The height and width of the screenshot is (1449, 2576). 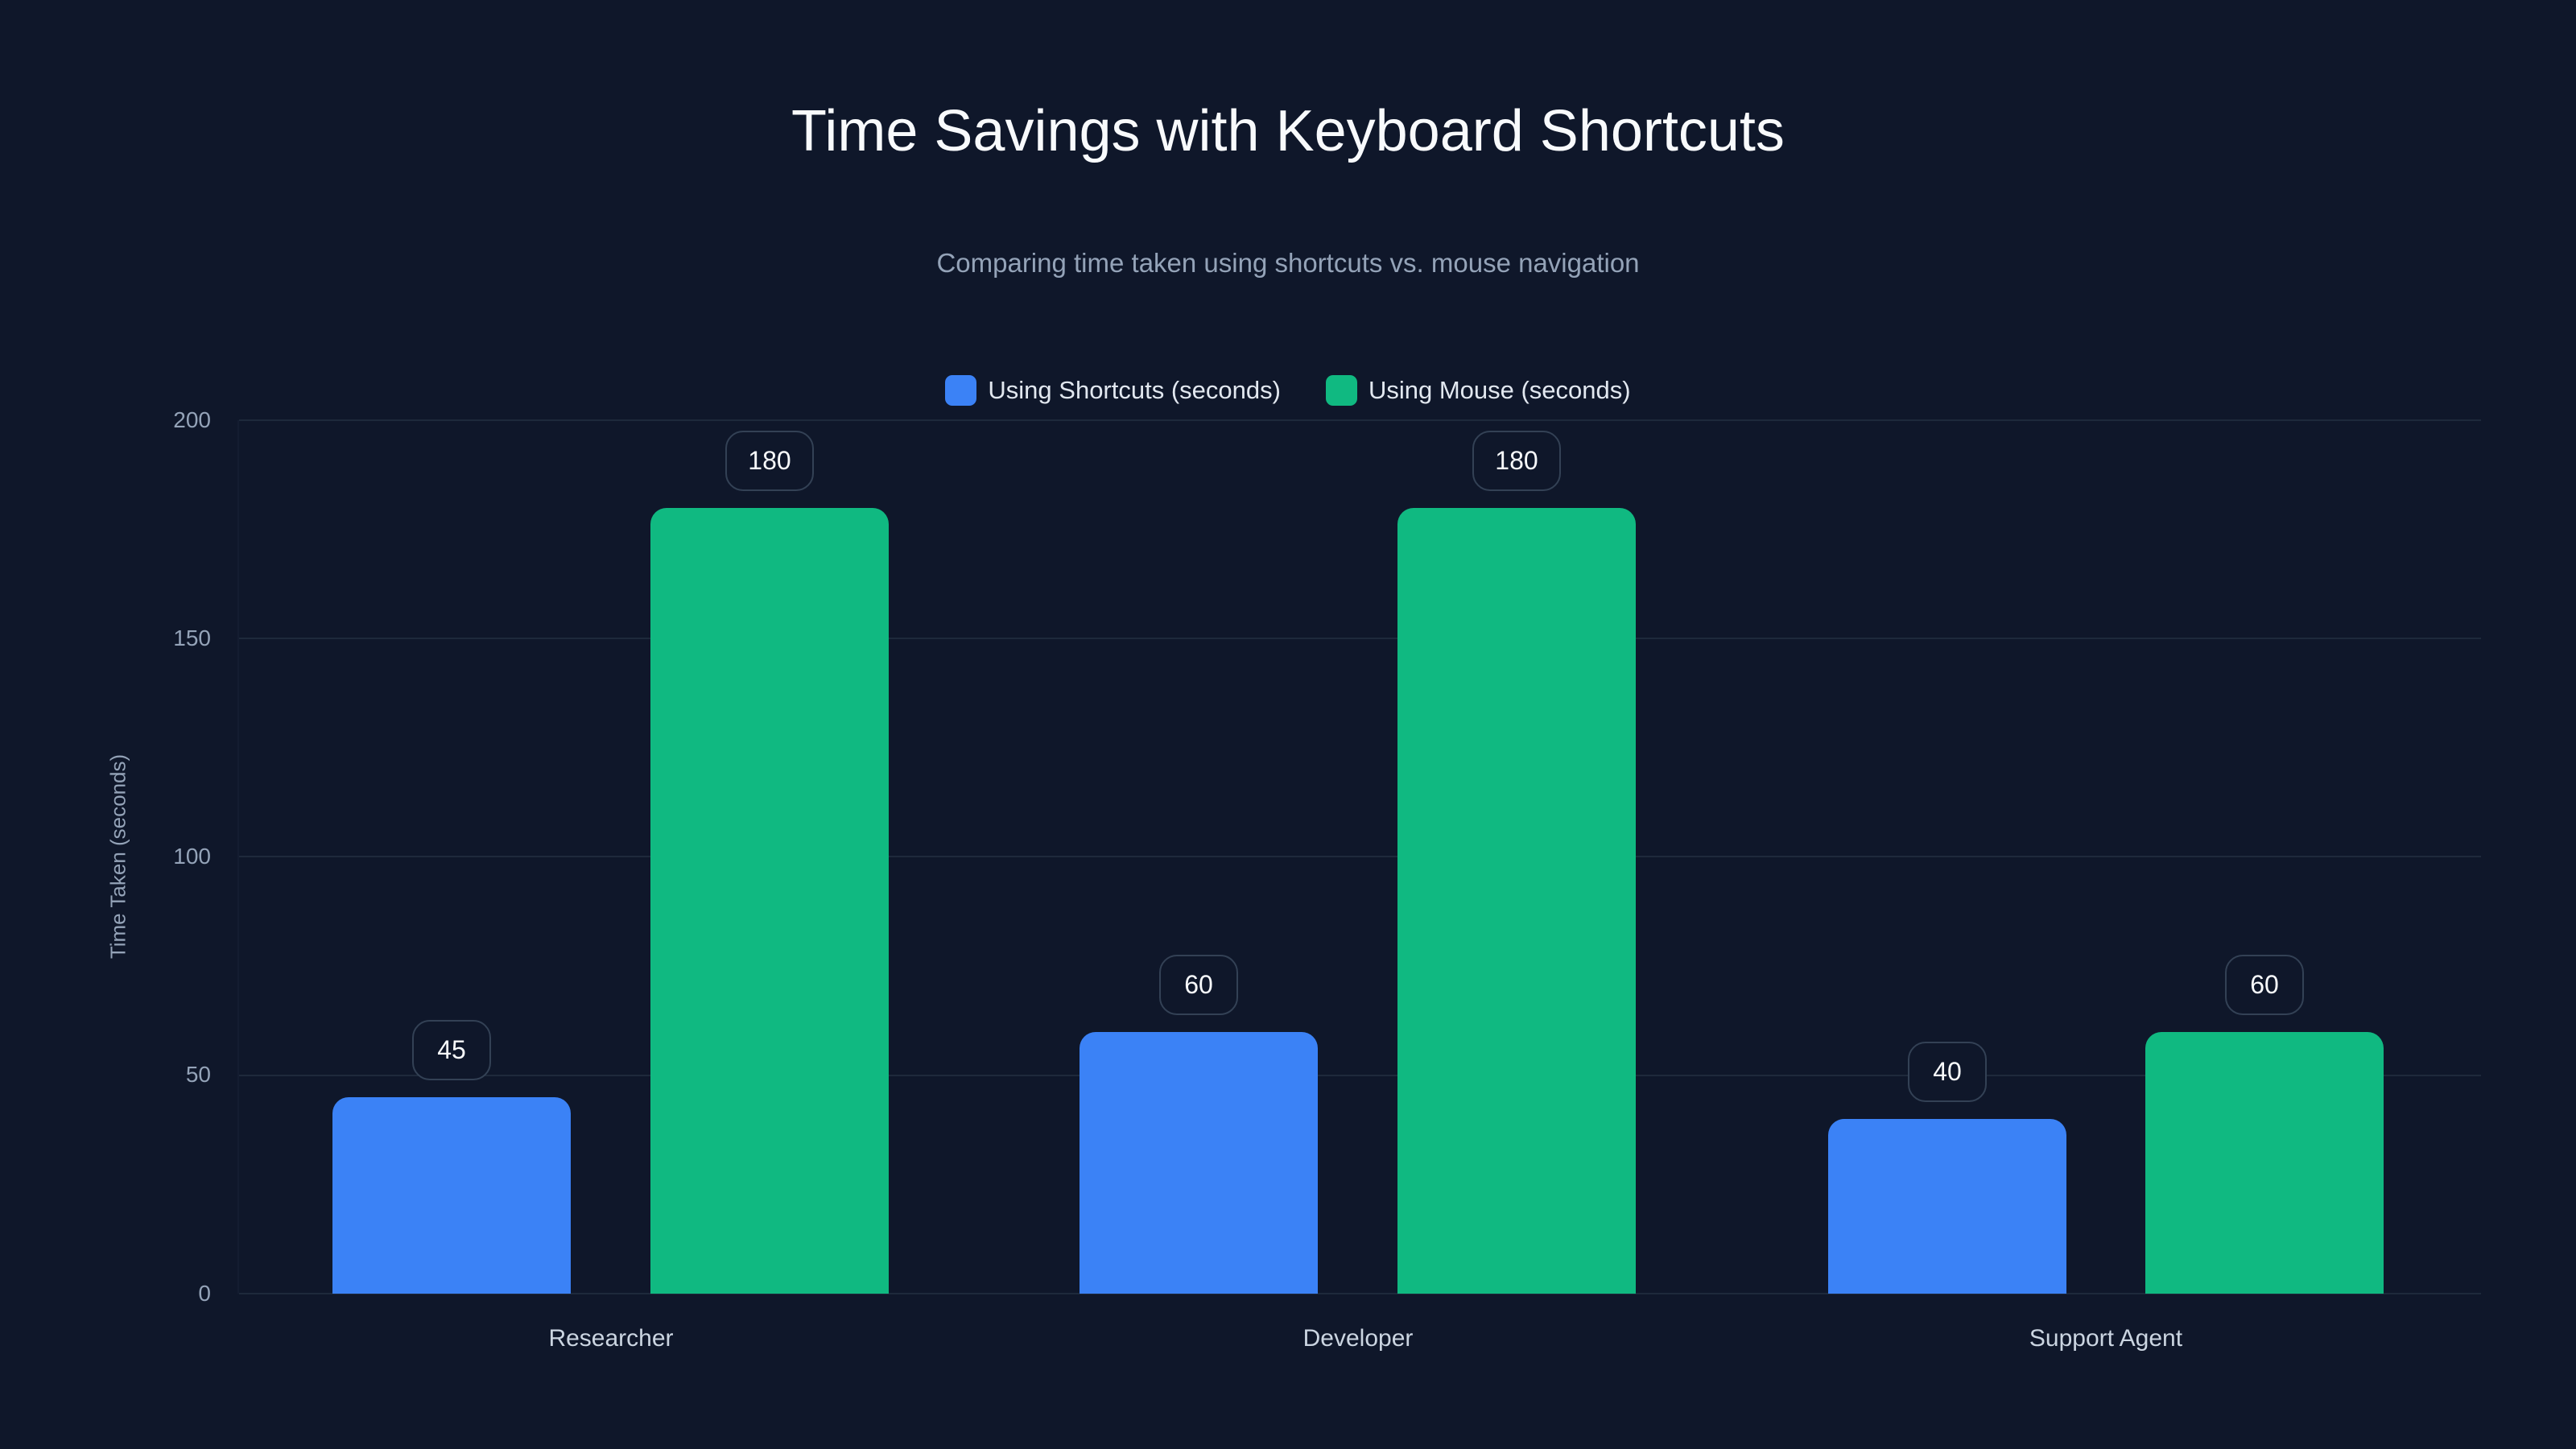 What do you see at coordinates (769, 461) in the screenshot?
I see `value-label-researcher-mouse: 180` at bounding box center [769, 461].